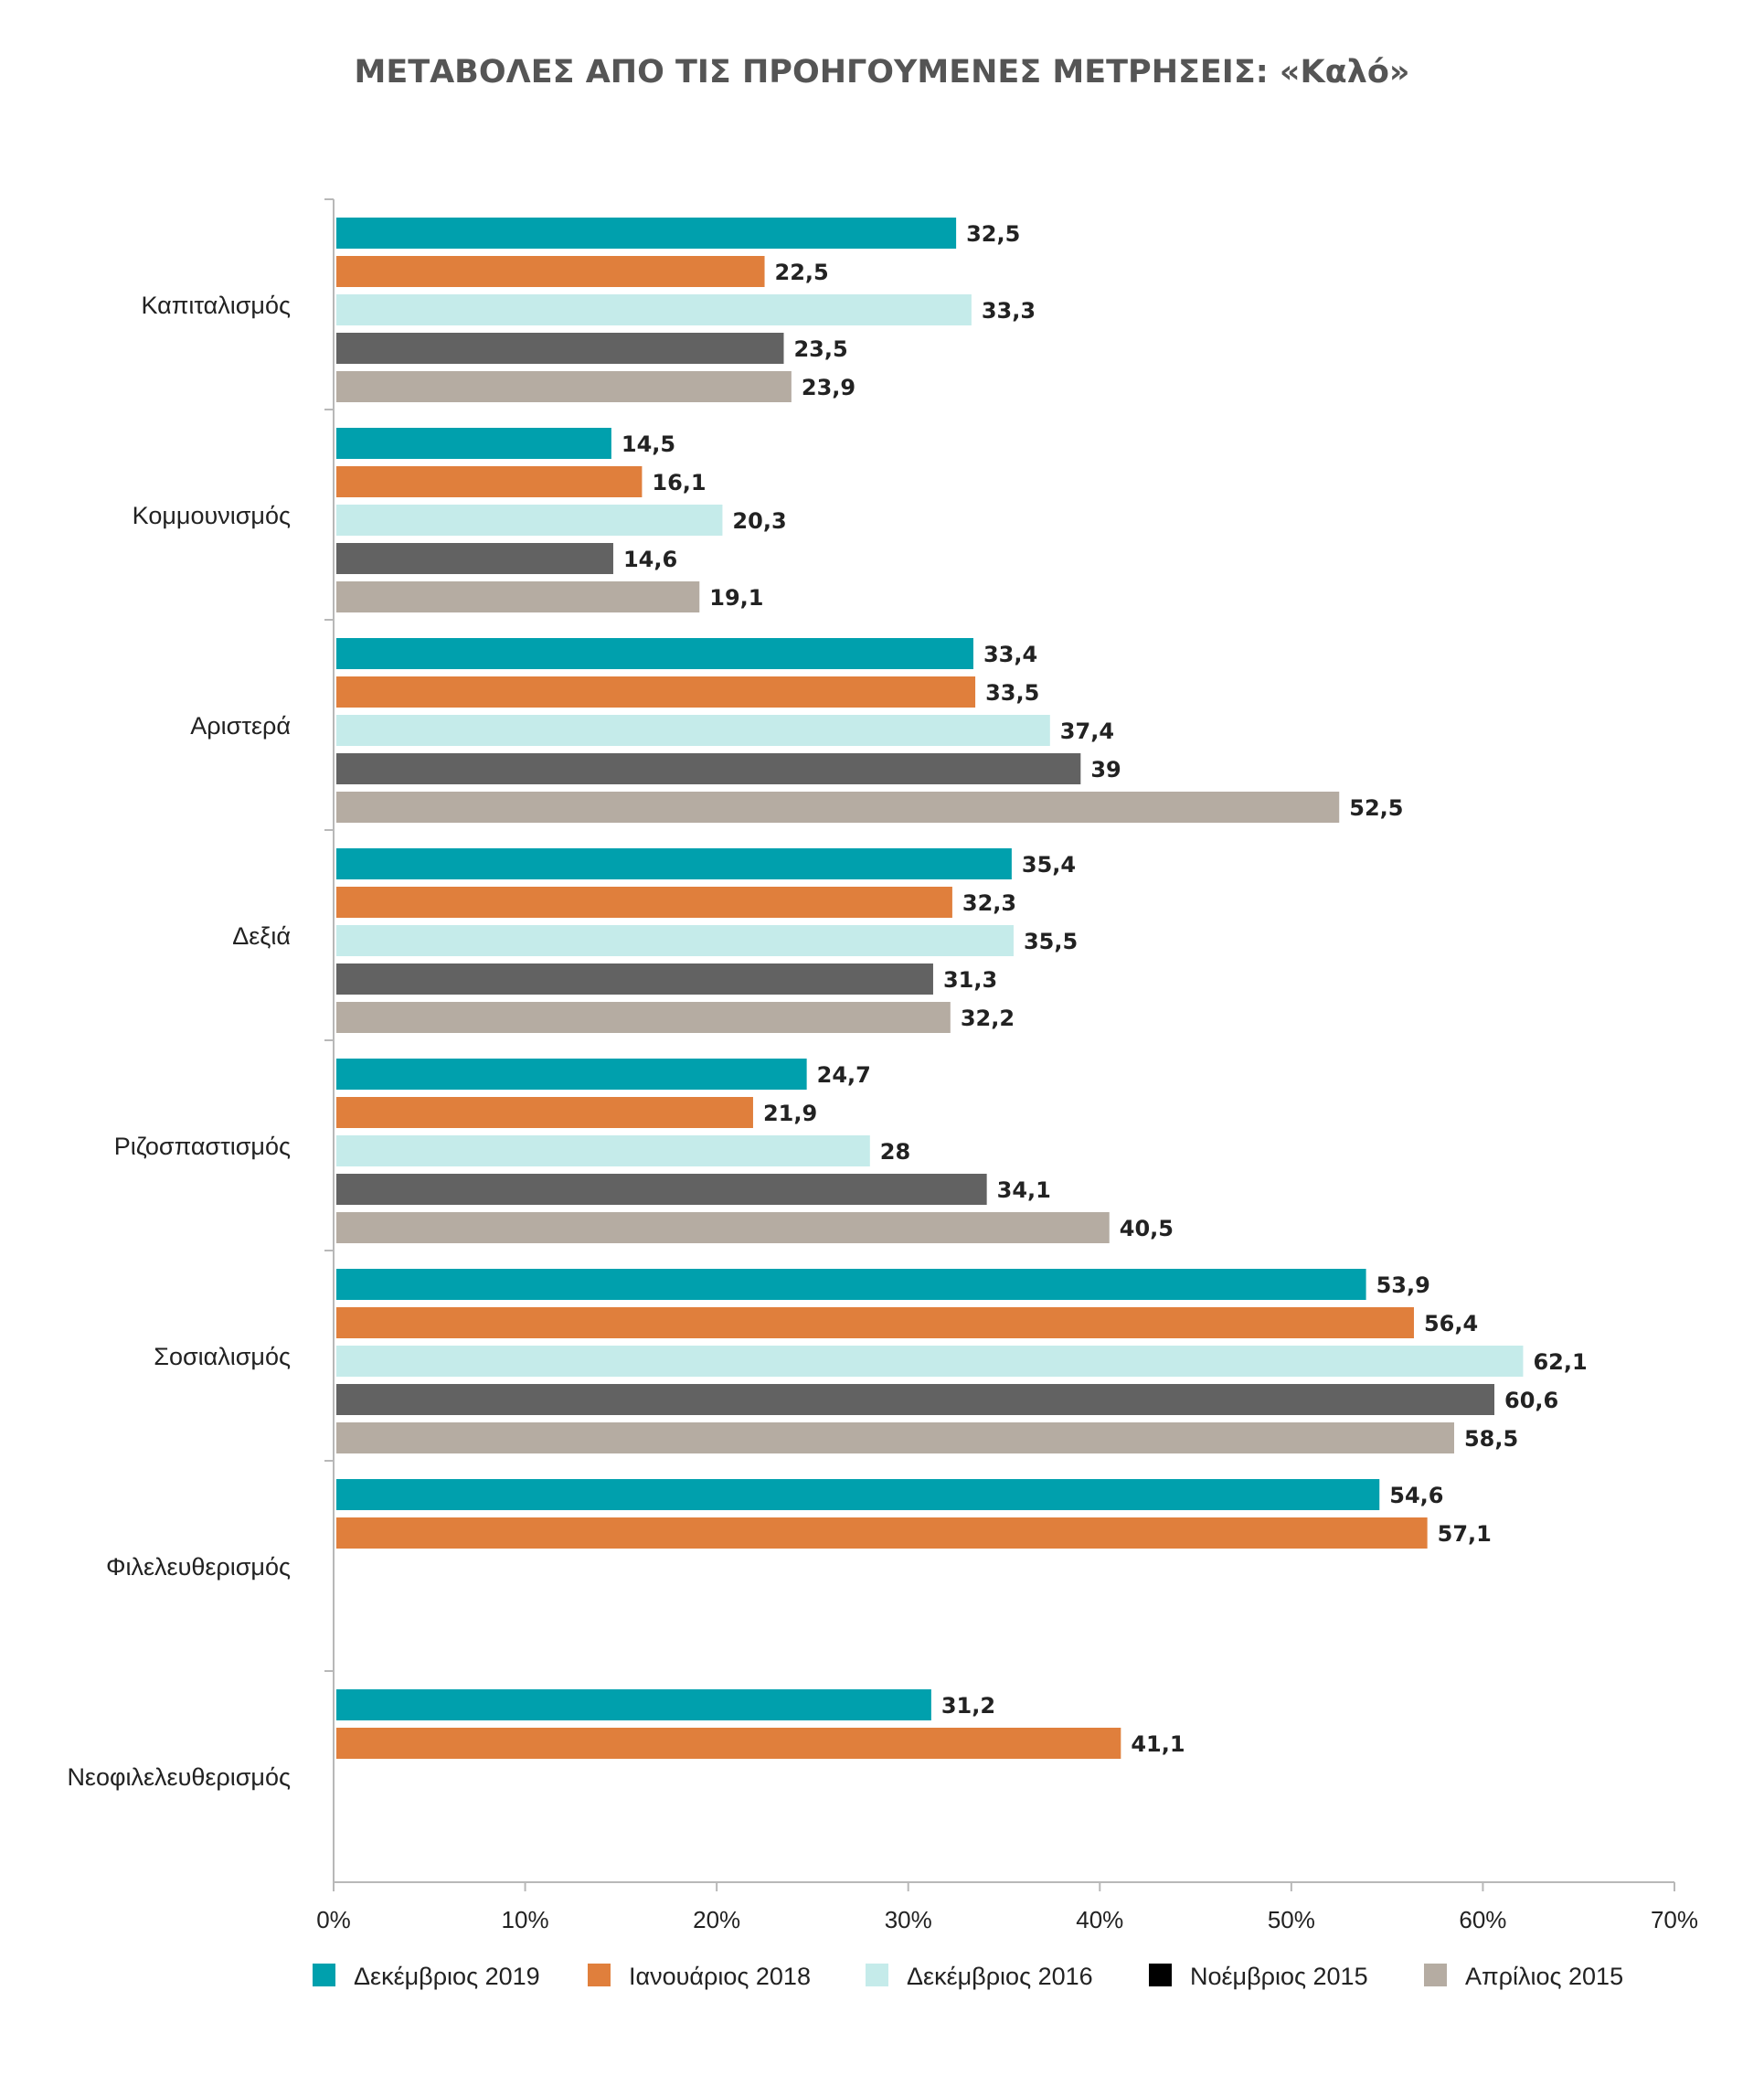 The width and height of the screenshot is (1764, 2076). Describe the element at coordinates (1291, 1919) in the screenshot. I see `x-tick-label: 50%` at that location.